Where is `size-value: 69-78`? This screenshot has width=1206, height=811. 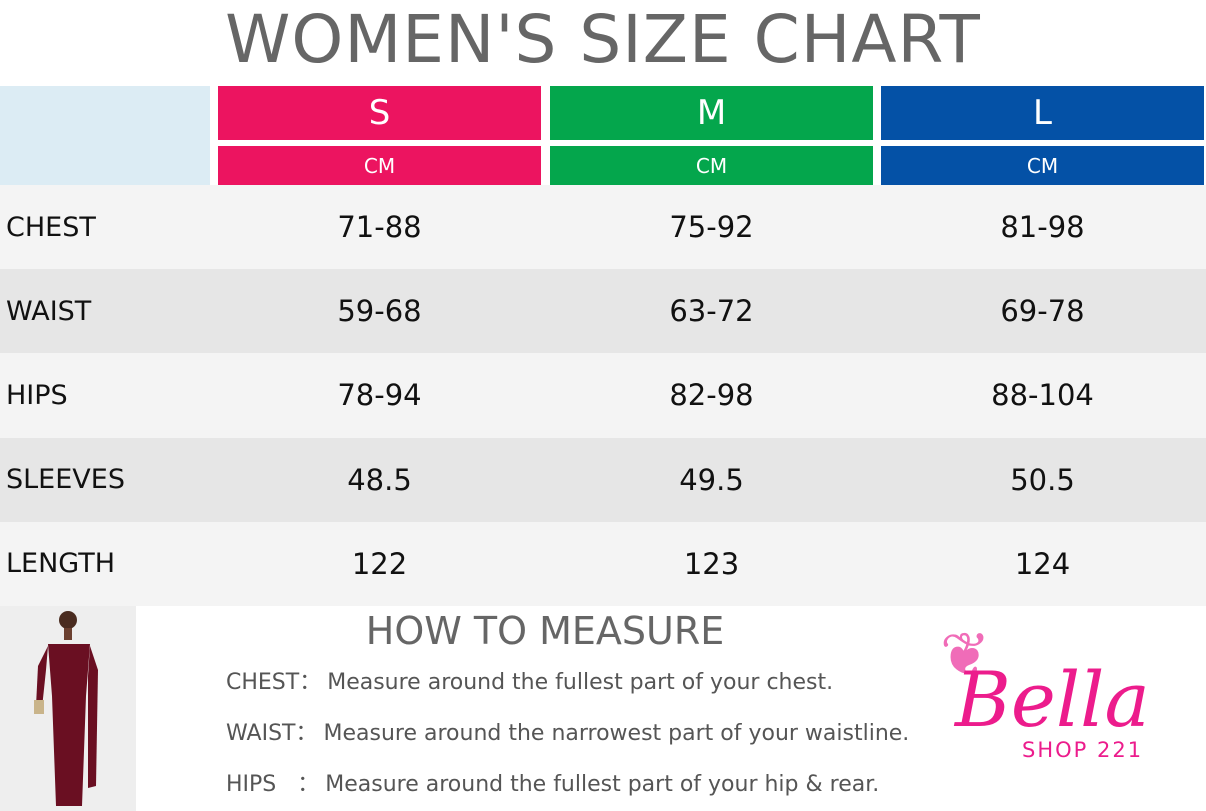 size-value: 69-78 is located at coordinates (1042, 311).